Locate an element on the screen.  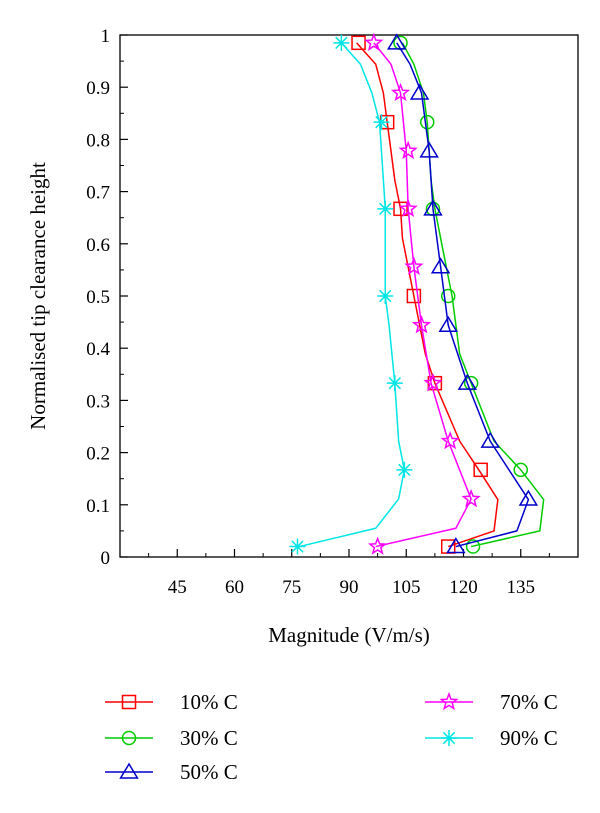
legend-item: 50% C is located at coordinates (171, 772).